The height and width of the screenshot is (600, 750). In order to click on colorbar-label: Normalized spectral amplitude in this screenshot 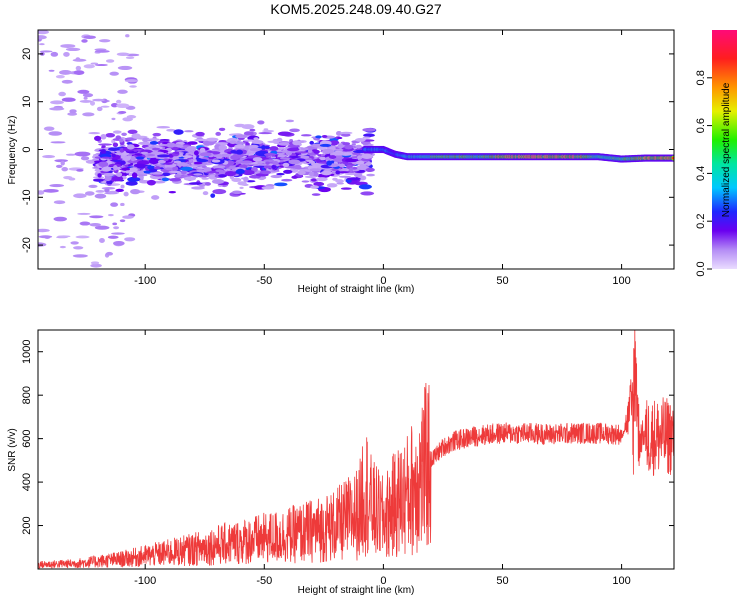, I will do `click(726, 149)`.